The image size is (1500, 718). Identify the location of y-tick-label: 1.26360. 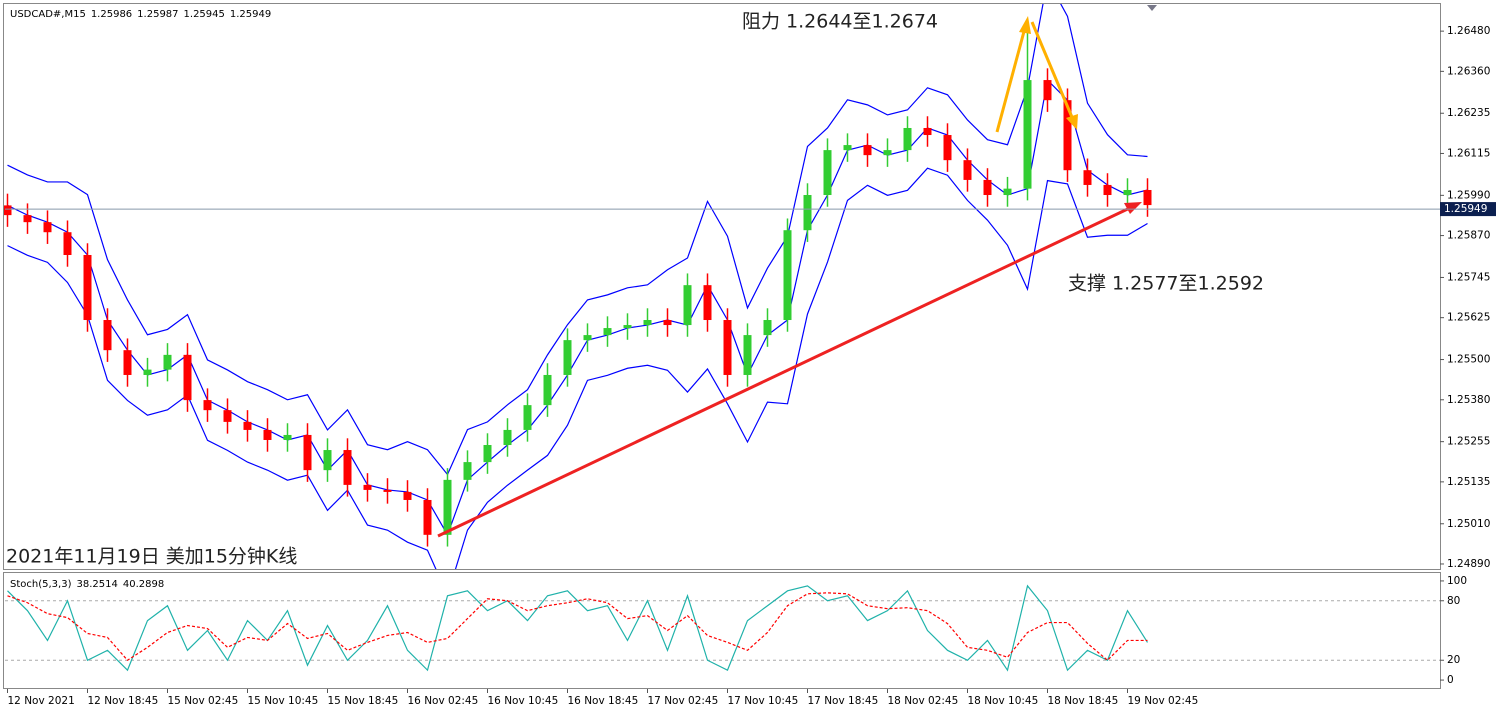
(1468, 71).